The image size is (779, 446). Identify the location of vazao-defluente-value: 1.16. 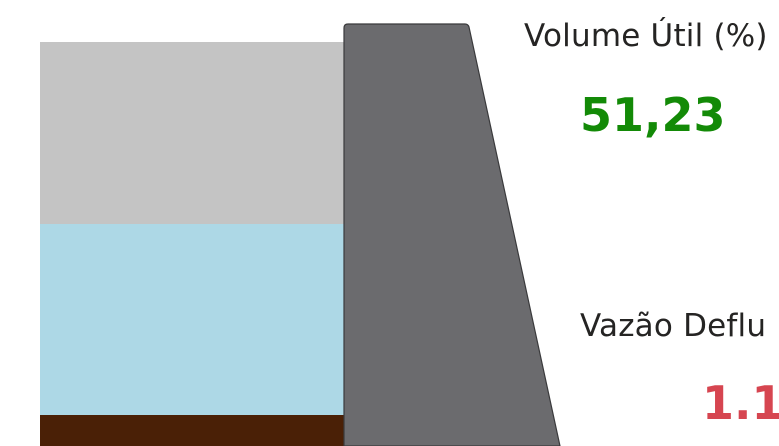
(740, 403).